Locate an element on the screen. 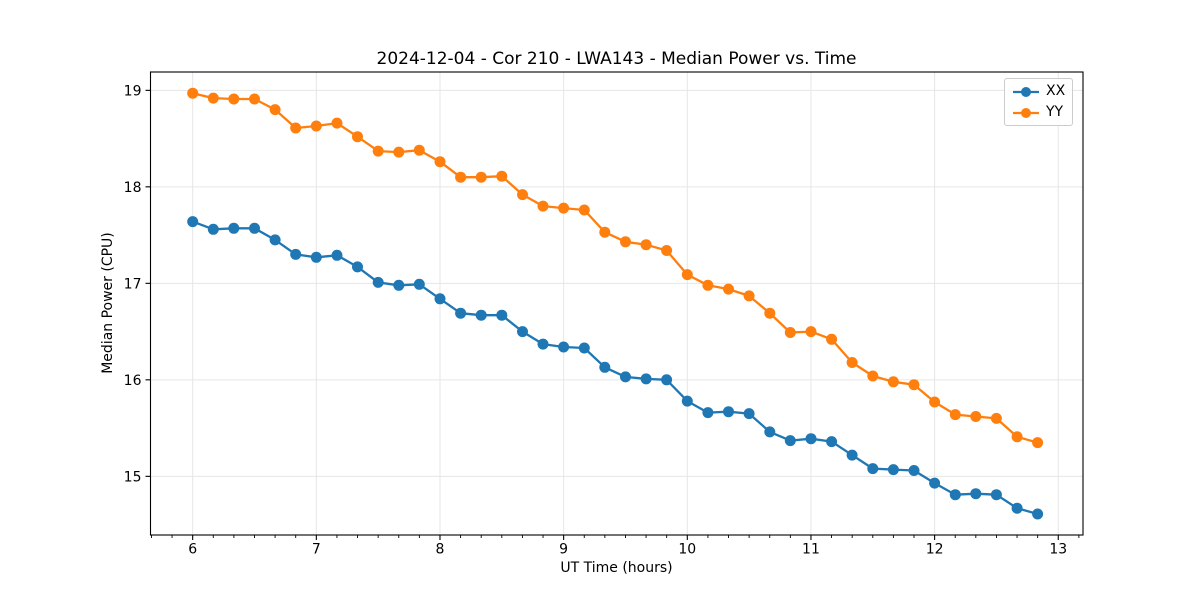 The height and width of the screenshot is (600, 1200). x-tick-label: 10 is located at coordinates (687, 550).